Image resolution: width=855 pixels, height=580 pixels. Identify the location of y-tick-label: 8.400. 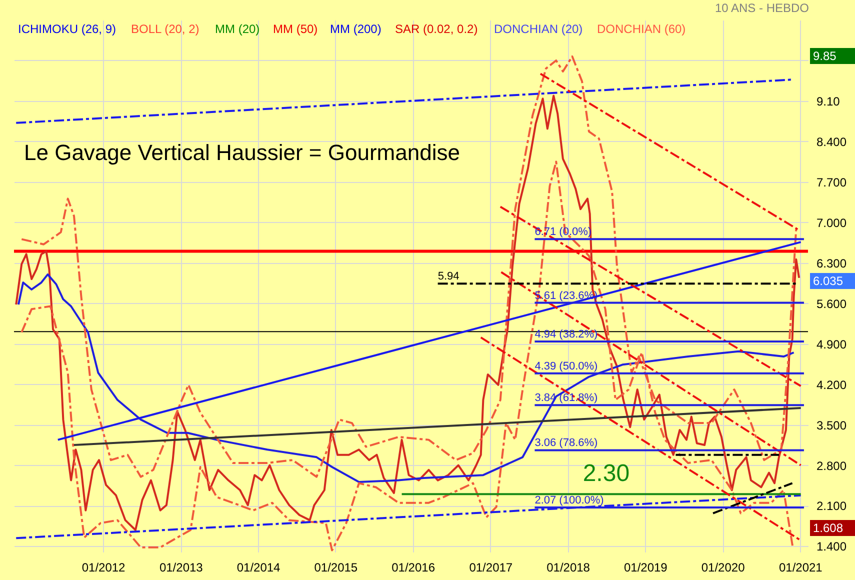
(831, 141).